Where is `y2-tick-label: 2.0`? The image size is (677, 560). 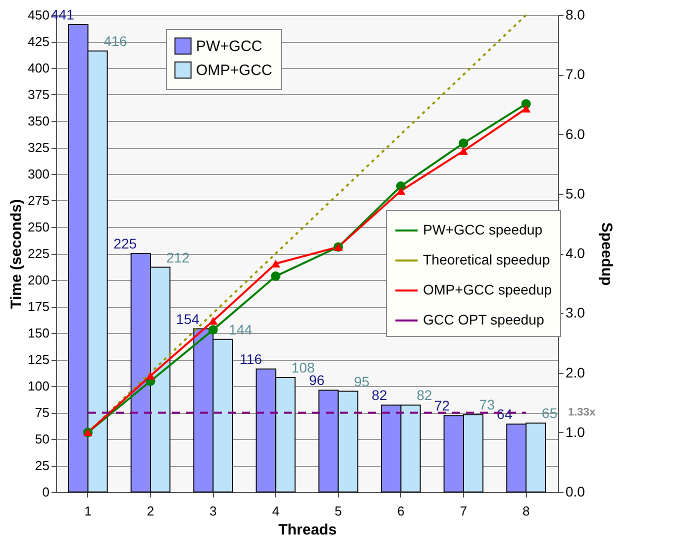 y2-tick-label: 2.0 is located at coordinates (576, 372).